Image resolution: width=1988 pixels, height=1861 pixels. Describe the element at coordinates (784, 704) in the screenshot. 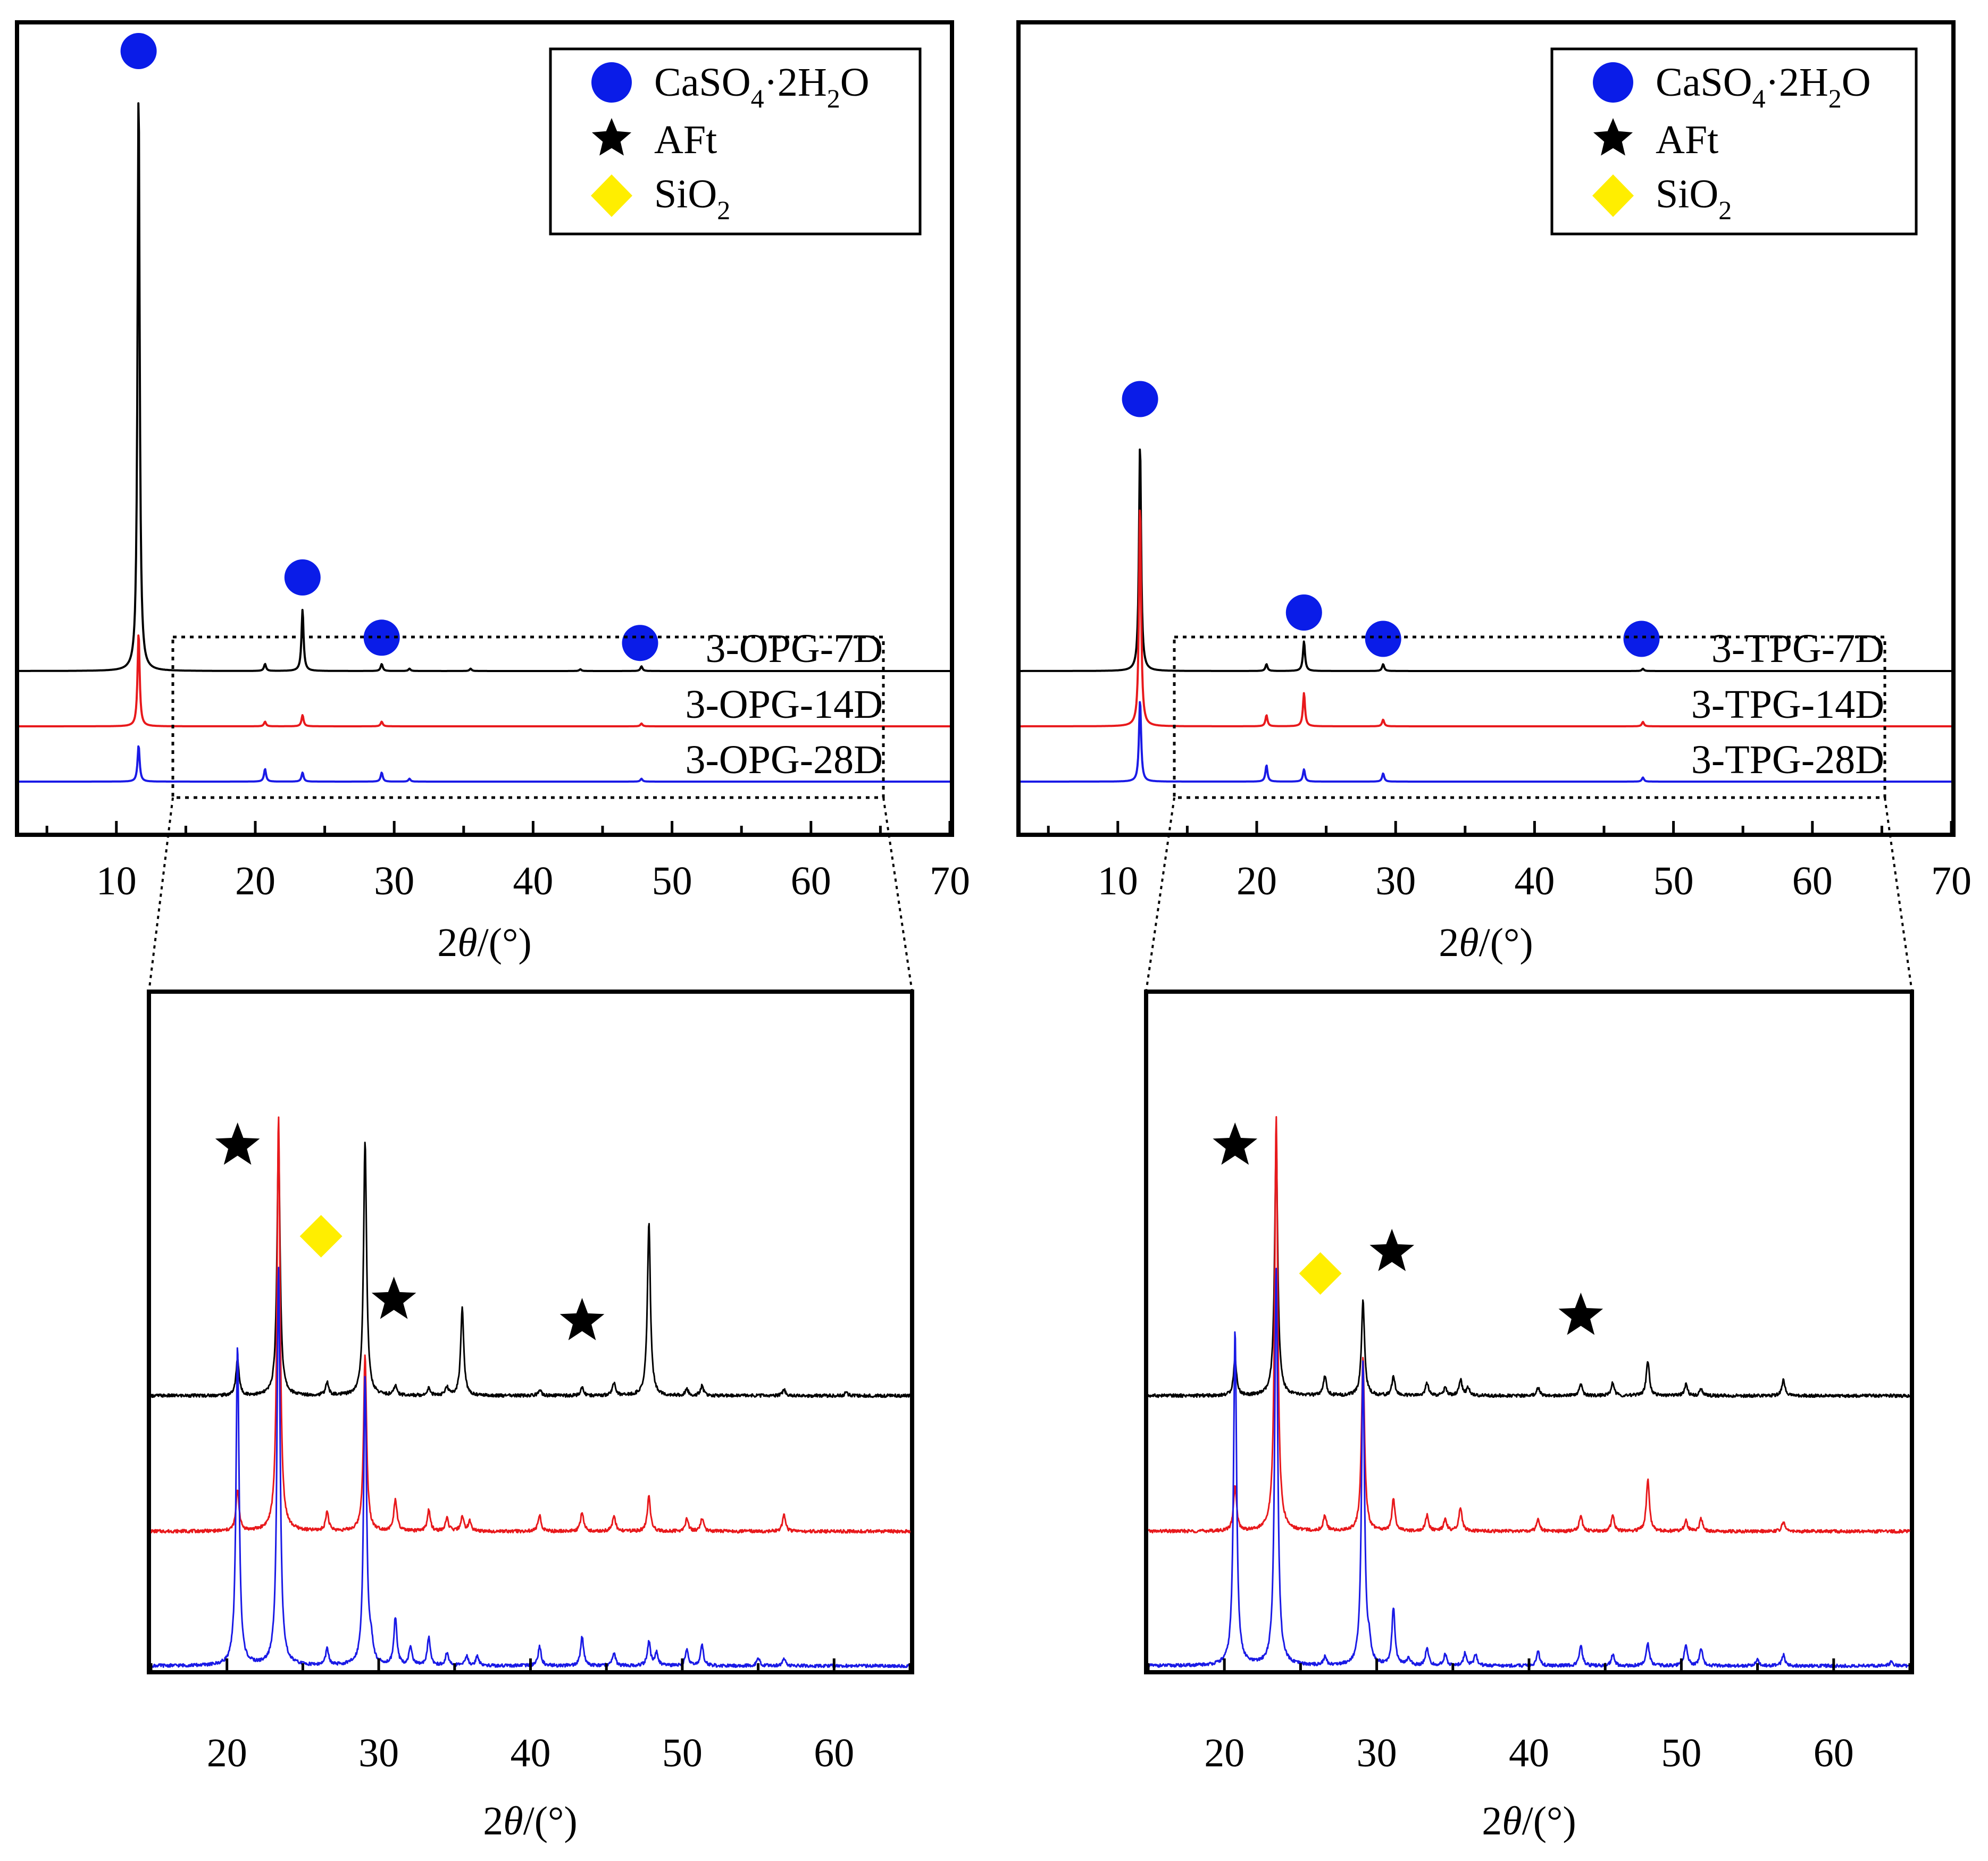

I see `series-label-3-opg-14d: 3-OPG-14D` at that location.